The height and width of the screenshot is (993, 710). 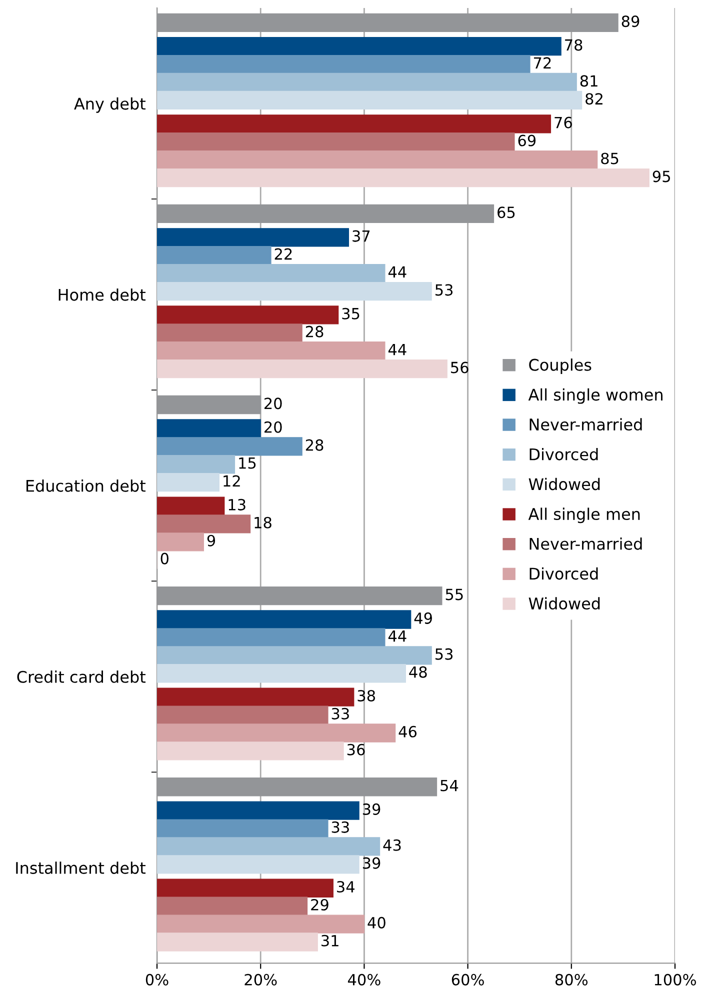 What do you see at coordinates (232, 481) in the screenshot?
I see `data-label: 12` at bounding box center [232, 481].